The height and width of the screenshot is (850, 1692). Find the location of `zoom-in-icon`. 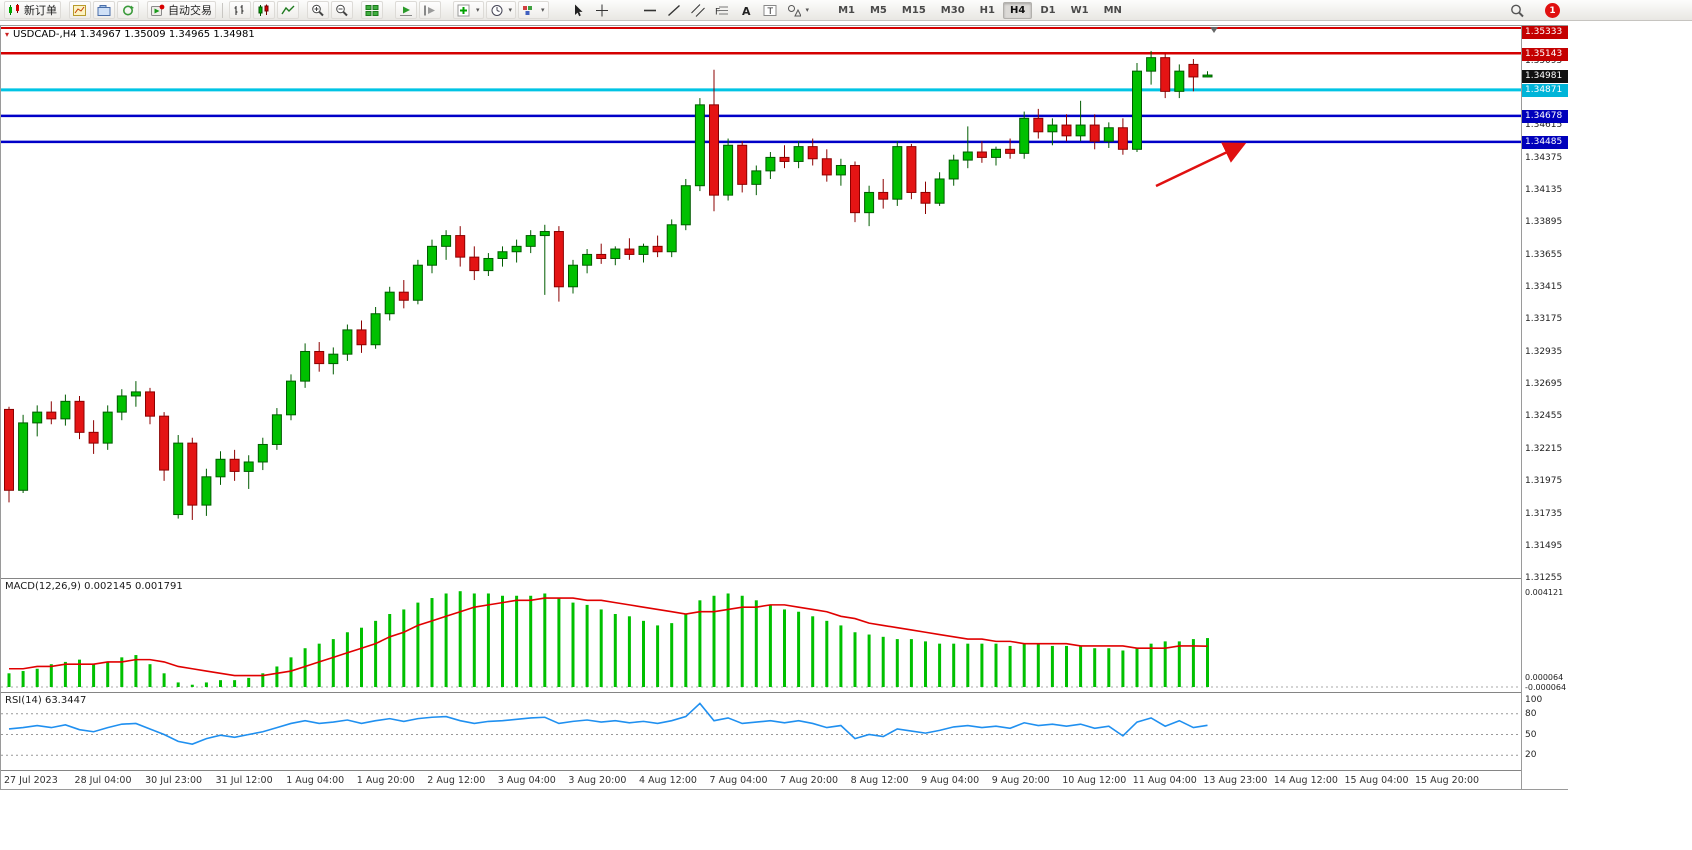

zoom-in-icon is located at coordinates (318, 10).